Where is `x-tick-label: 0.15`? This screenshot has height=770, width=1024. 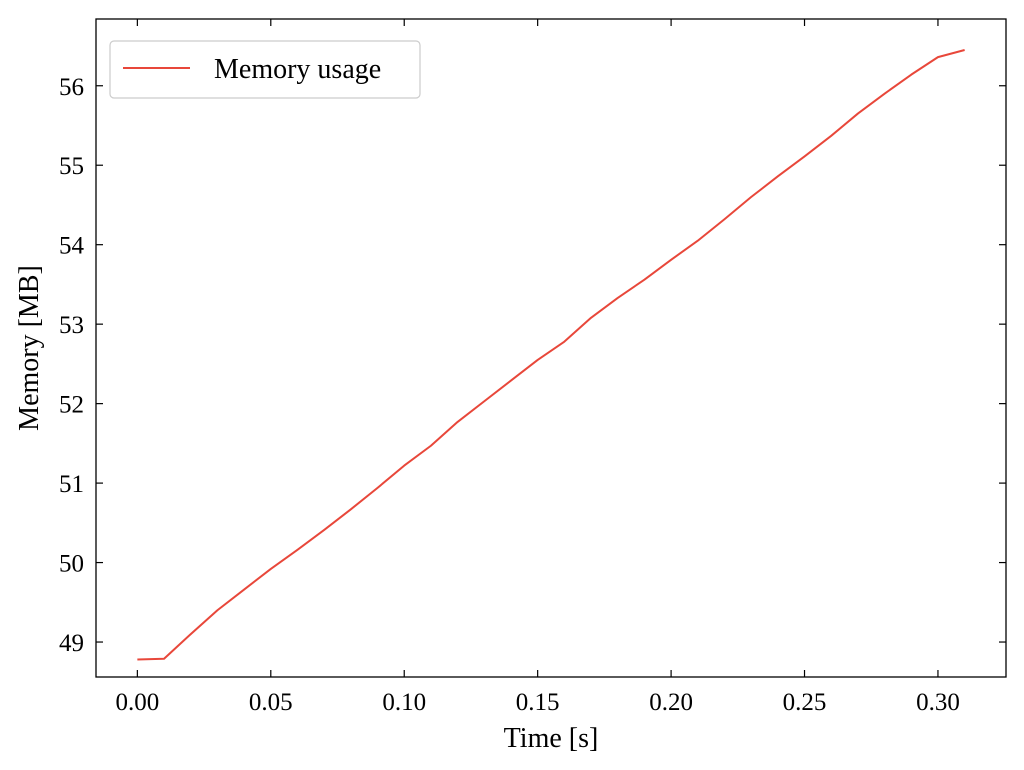 x-tick-label: 0.15 is located at coordinates (538, 702).